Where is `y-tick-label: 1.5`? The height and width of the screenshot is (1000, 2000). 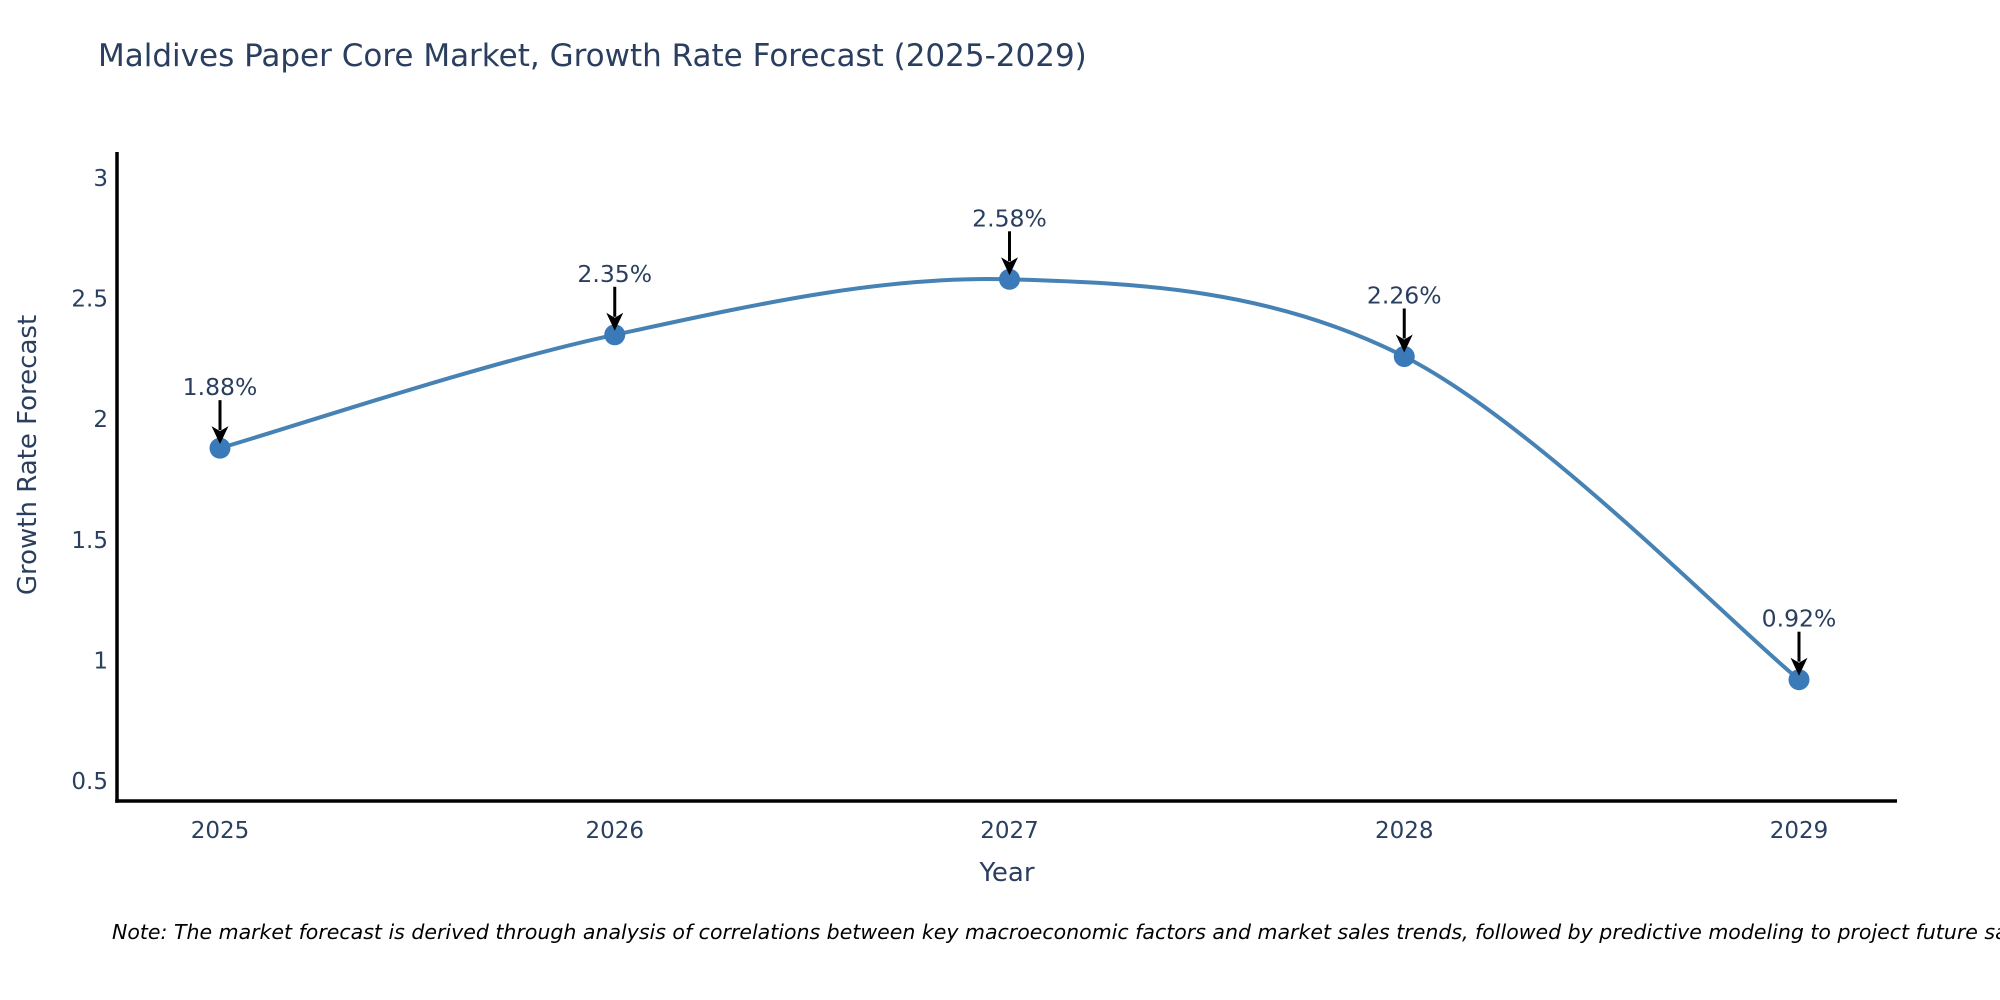
y-tick-label: 1.5 is located at coordinates (89, 541).